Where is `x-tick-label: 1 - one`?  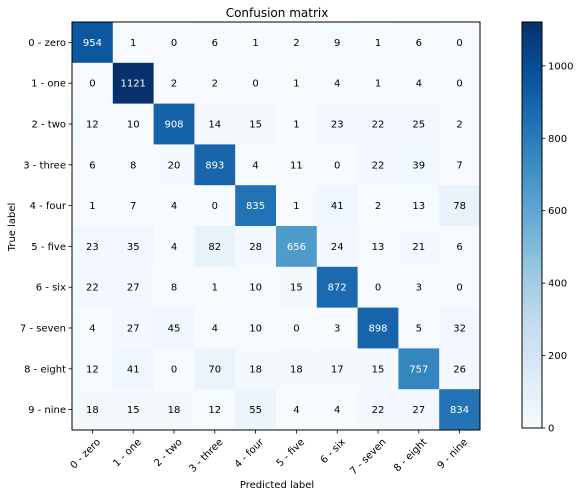 x-tick-label: 1 - one is located at coordinates (127, 453).